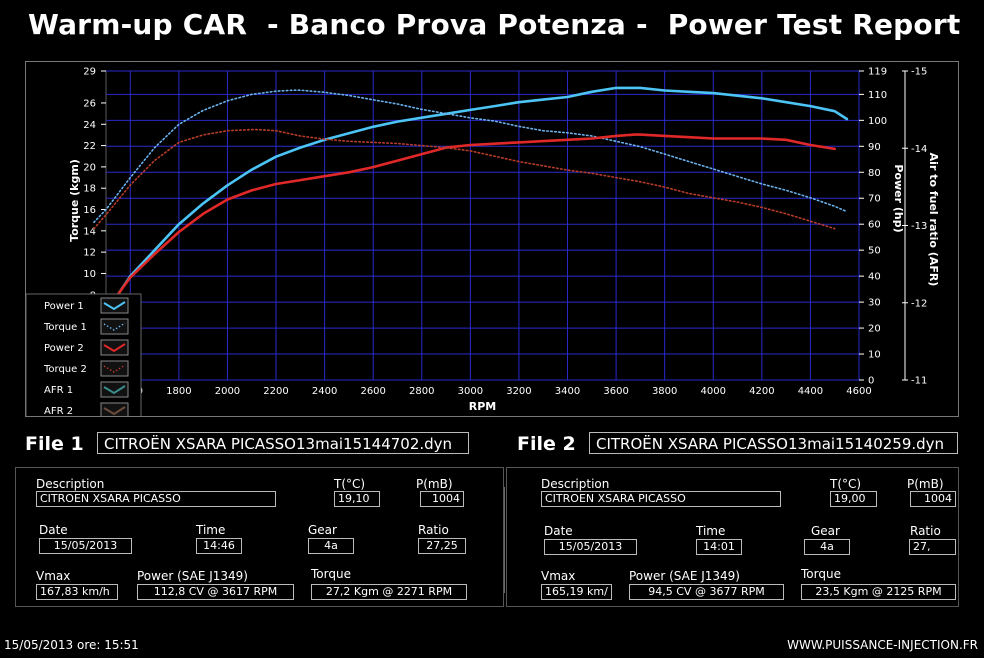  I want to click on power-tick-label: 30, so click(874, 303).